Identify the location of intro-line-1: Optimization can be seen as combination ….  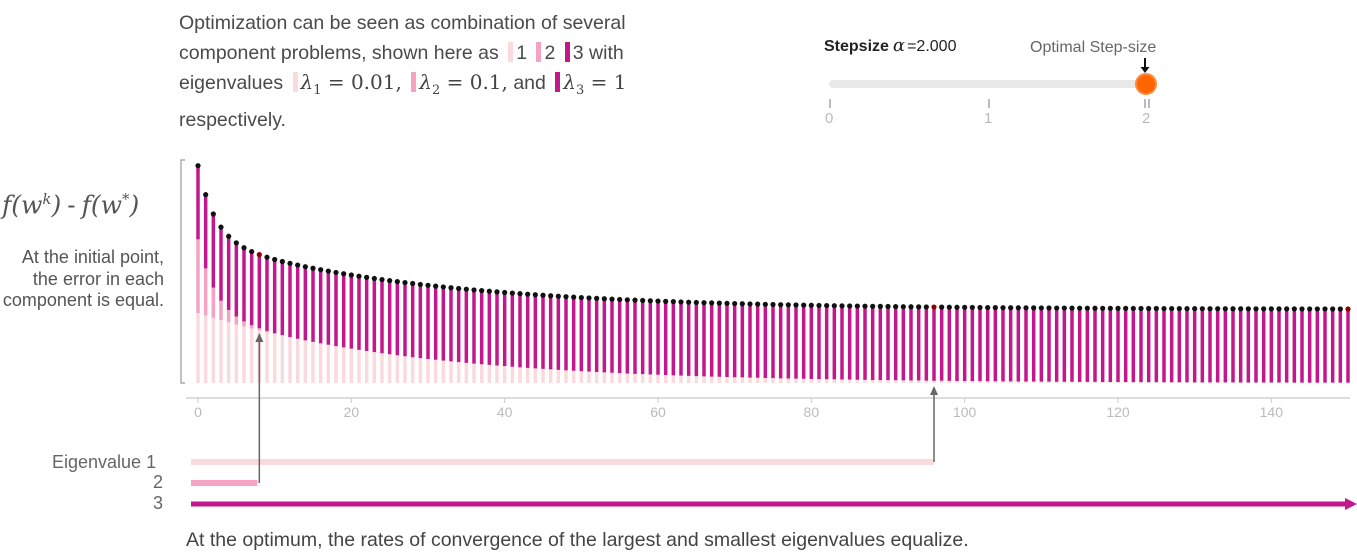
(402, 23).